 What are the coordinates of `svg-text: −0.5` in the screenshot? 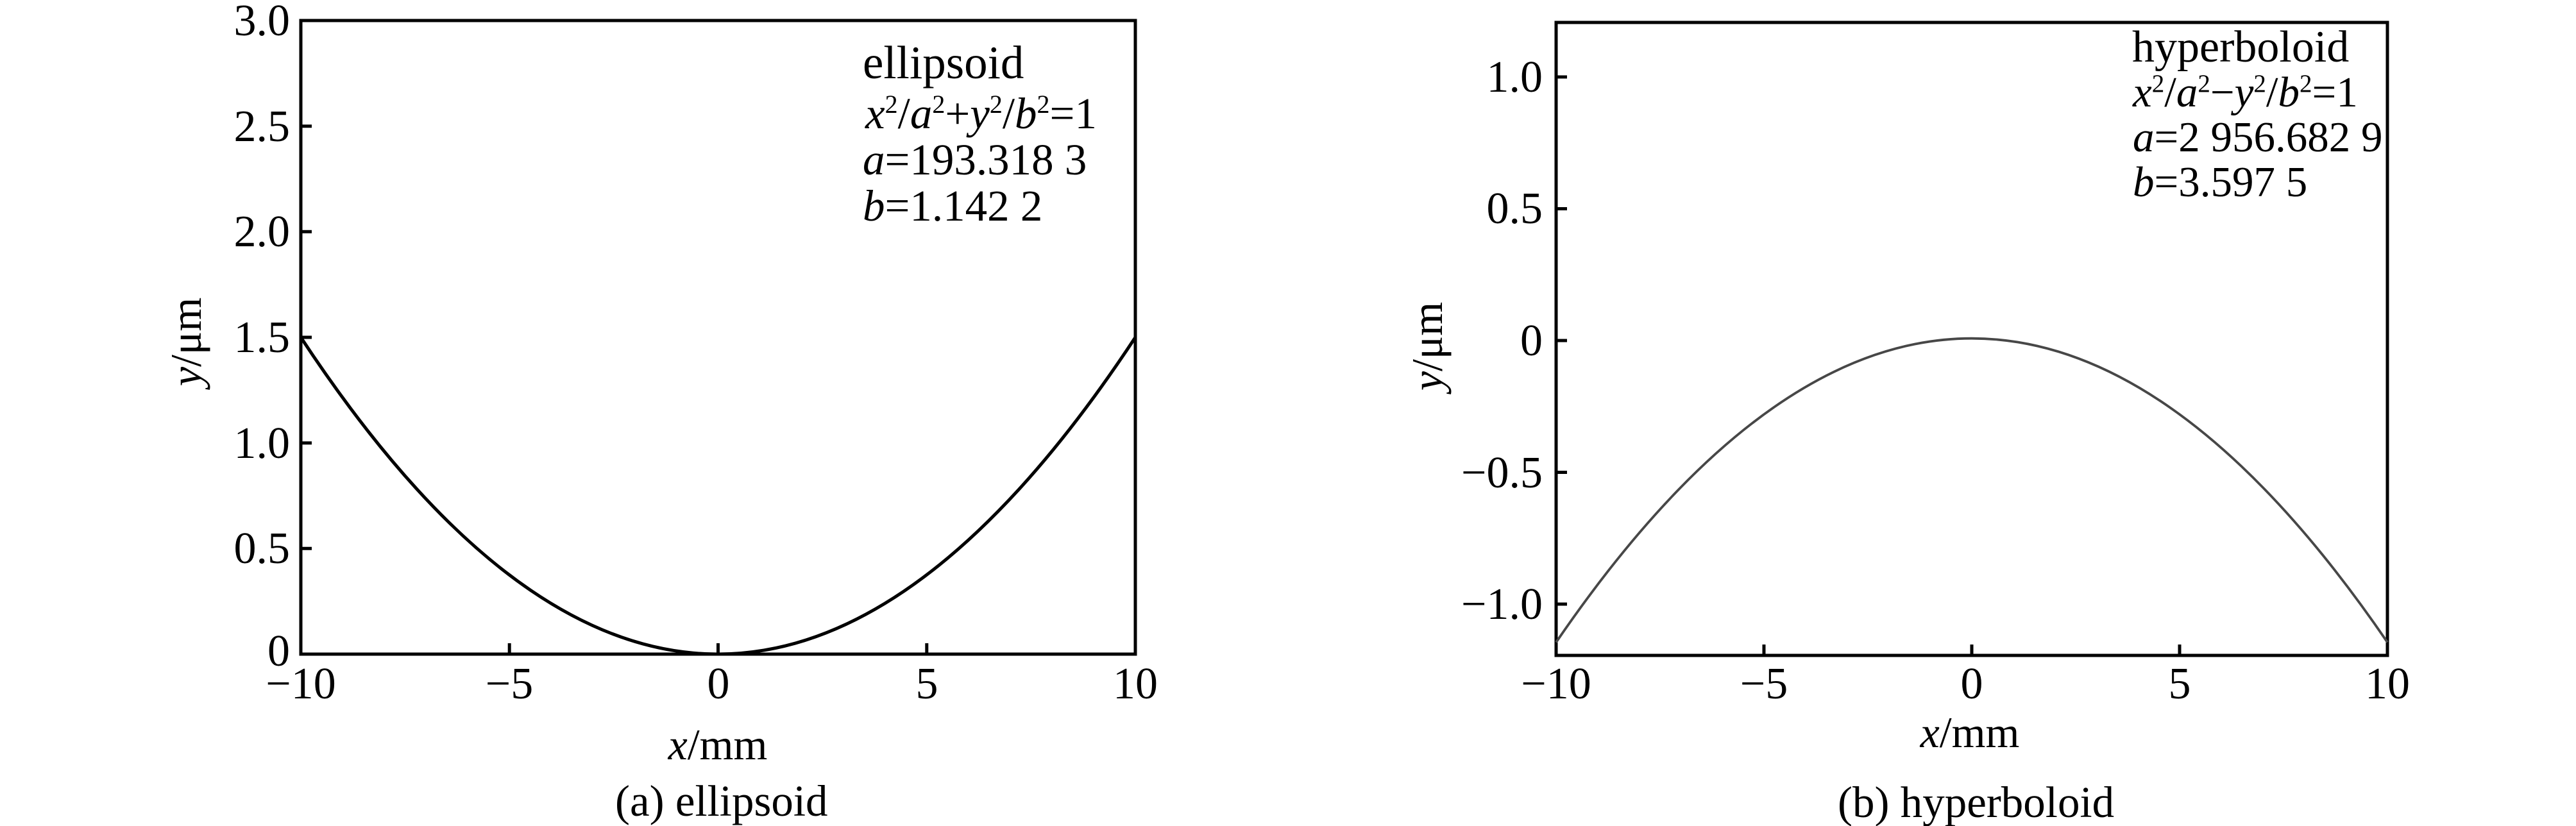 It's located at (1502, 473).